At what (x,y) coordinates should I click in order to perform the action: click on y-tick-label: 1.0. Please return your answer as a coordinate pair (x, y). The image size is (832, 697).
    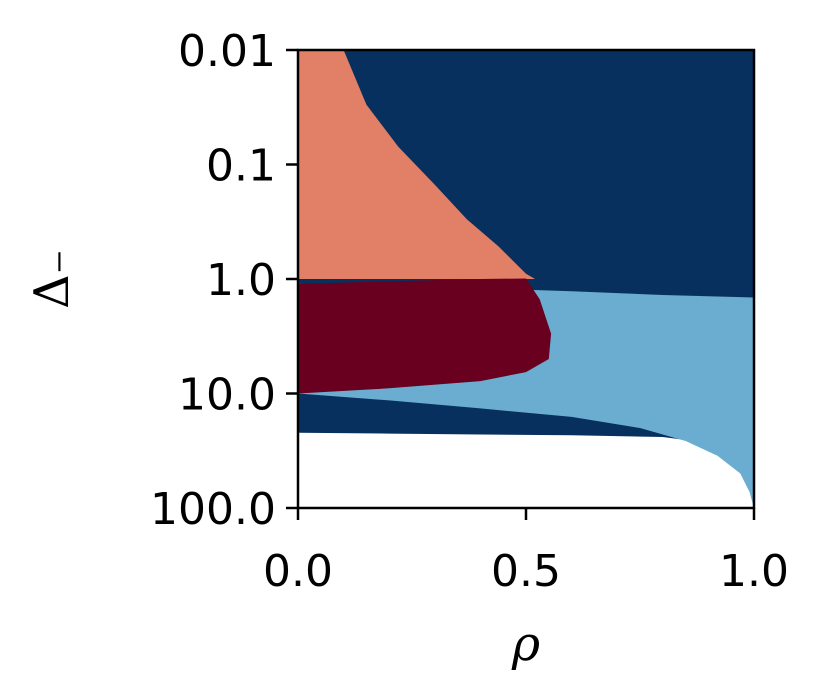
    Looking at the image, I should click on (241, 280).